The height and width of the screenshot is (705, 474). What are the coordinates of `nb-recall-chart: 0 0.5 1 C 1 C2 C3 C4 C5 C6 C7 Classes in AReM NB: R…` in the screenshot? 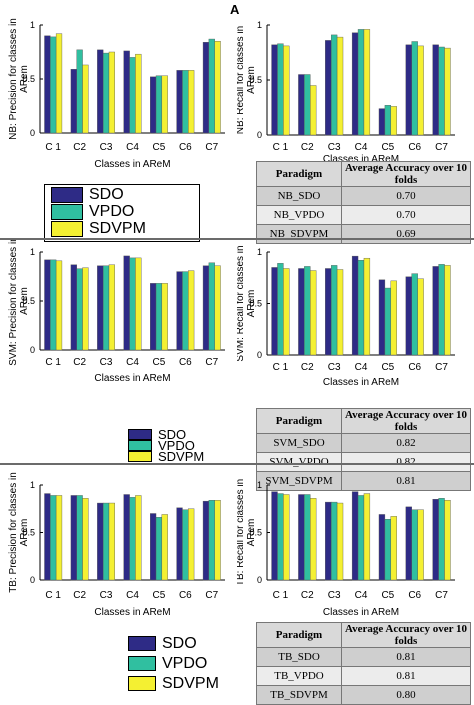 It's located at (346, 92).